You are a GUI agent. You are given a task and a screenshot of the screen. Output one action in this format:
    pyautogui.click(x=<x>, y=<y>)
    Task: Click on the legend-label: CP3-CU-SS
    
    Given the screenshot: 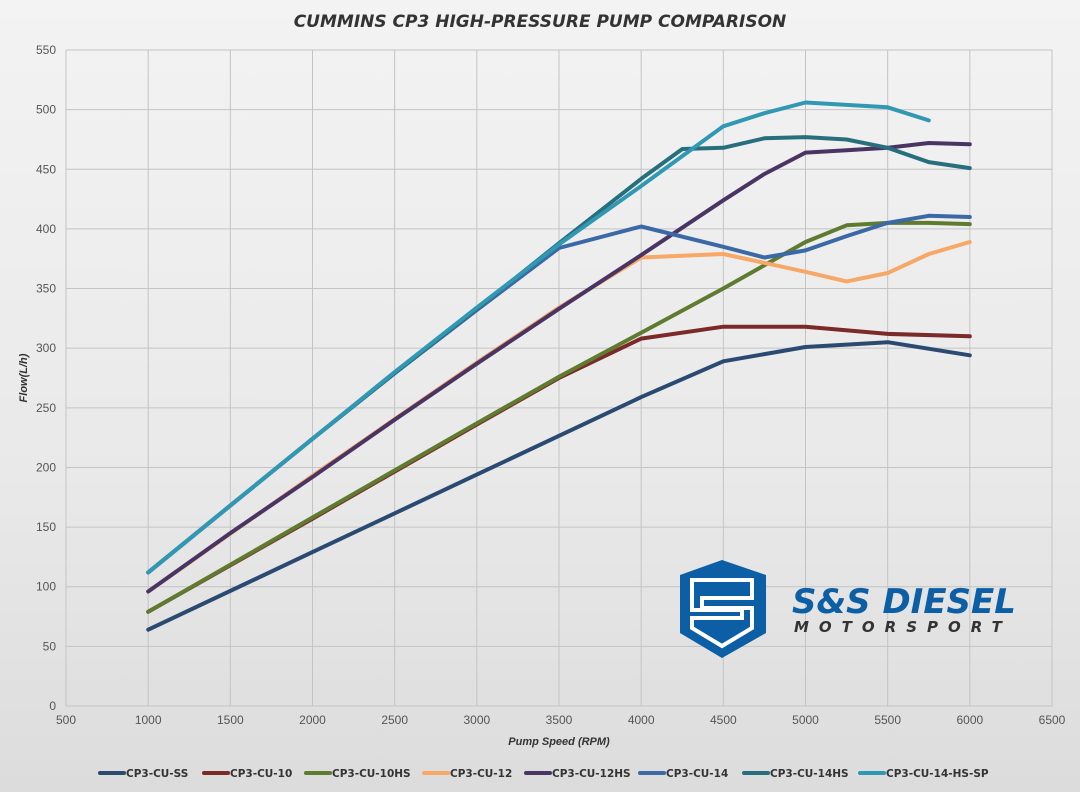 What is the action you would take?
    pyautogui.click(x=157, y=774)
    